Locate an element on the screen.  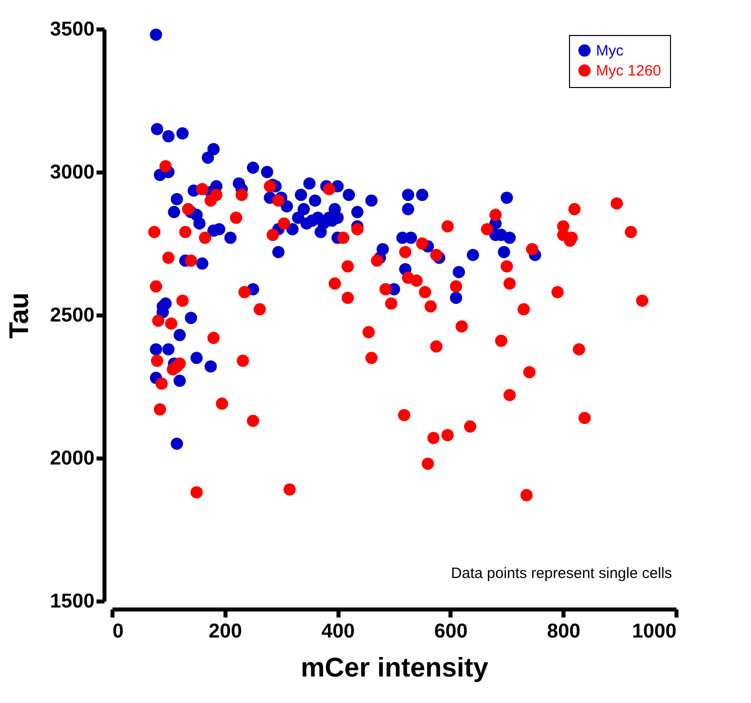
x-tick-label: 200 is located at coordinates (225, 631).